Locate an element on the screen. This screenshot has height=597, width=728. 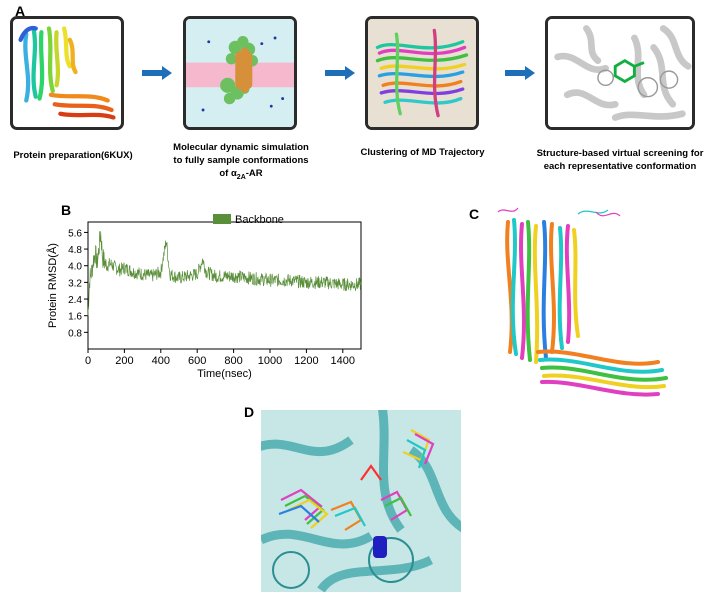
legend-swatch-backbone is located at coordinates (222, 219).